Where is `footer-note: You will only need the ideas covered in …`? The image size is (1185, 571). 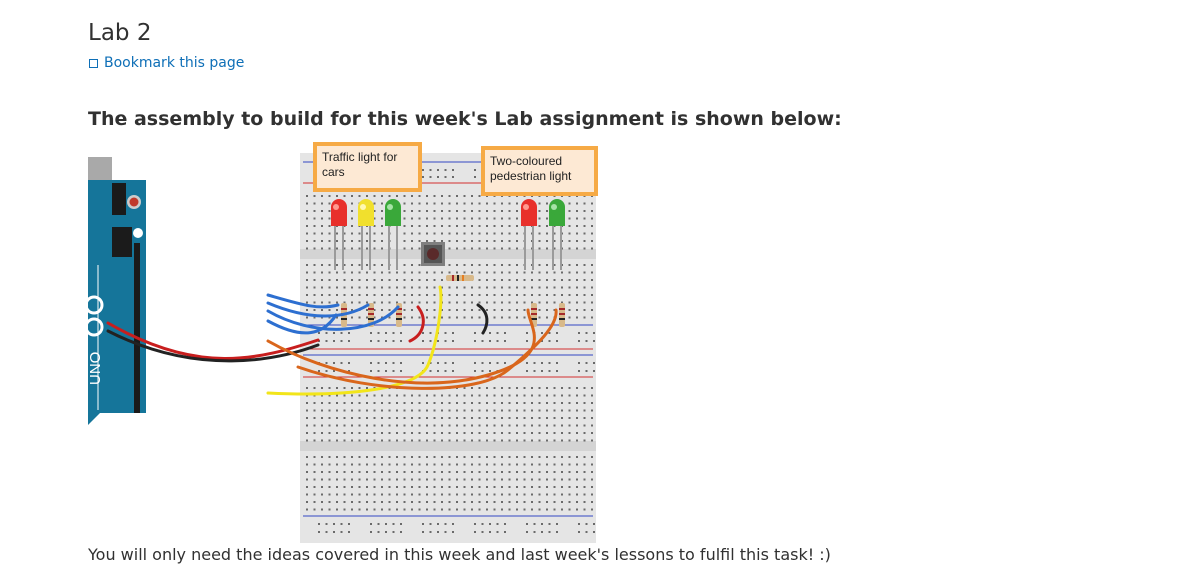
footer-note: You will only need the ideas covered in … is located at coordinates (459, 554).